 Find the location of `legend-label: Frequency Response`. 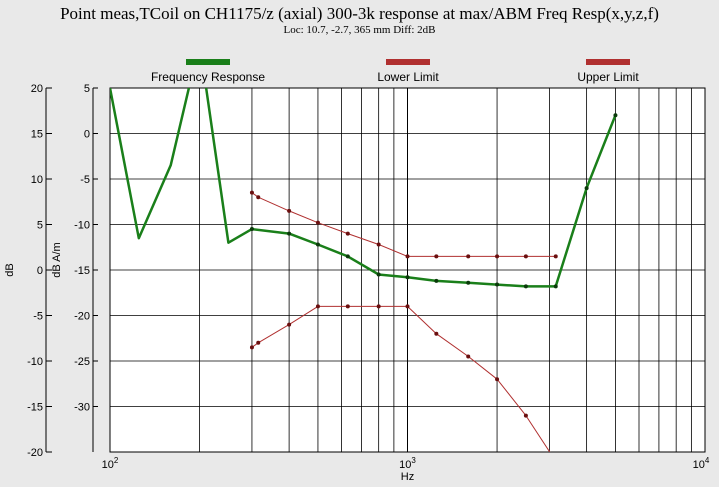

legend-label: Frequency Response is located at coordinates (208, 77).